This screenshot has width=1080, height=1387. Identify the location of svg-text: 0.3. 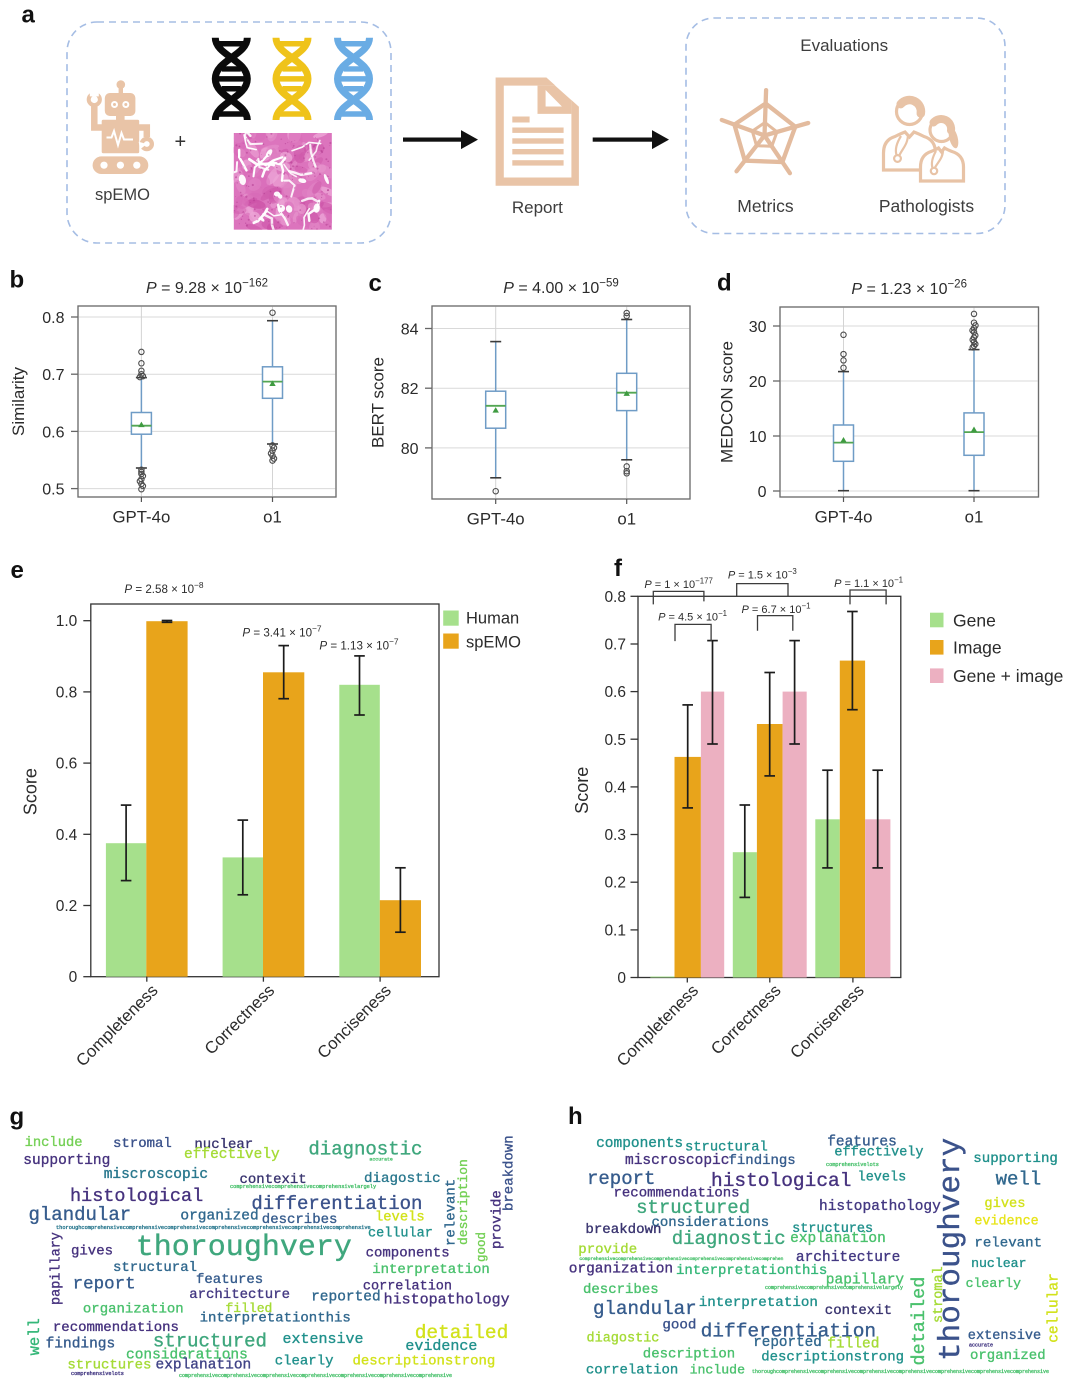
(615, 835).